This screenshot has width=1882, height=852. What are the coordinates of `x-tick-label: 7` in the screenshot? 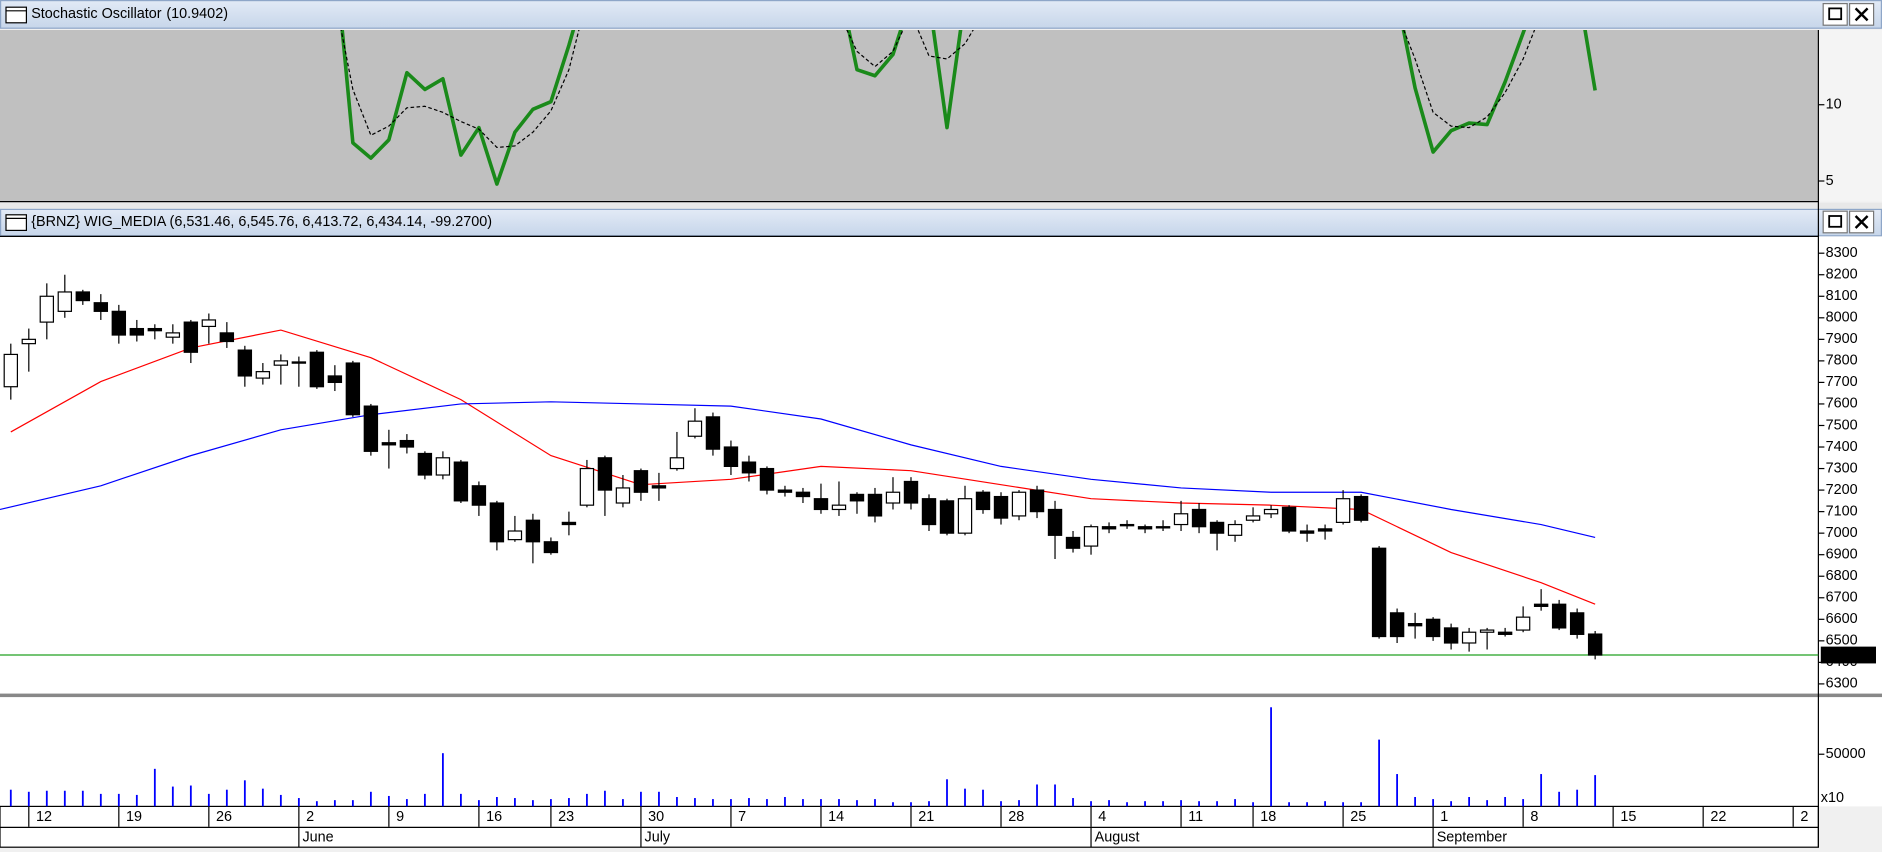 It's located at (742, 817).